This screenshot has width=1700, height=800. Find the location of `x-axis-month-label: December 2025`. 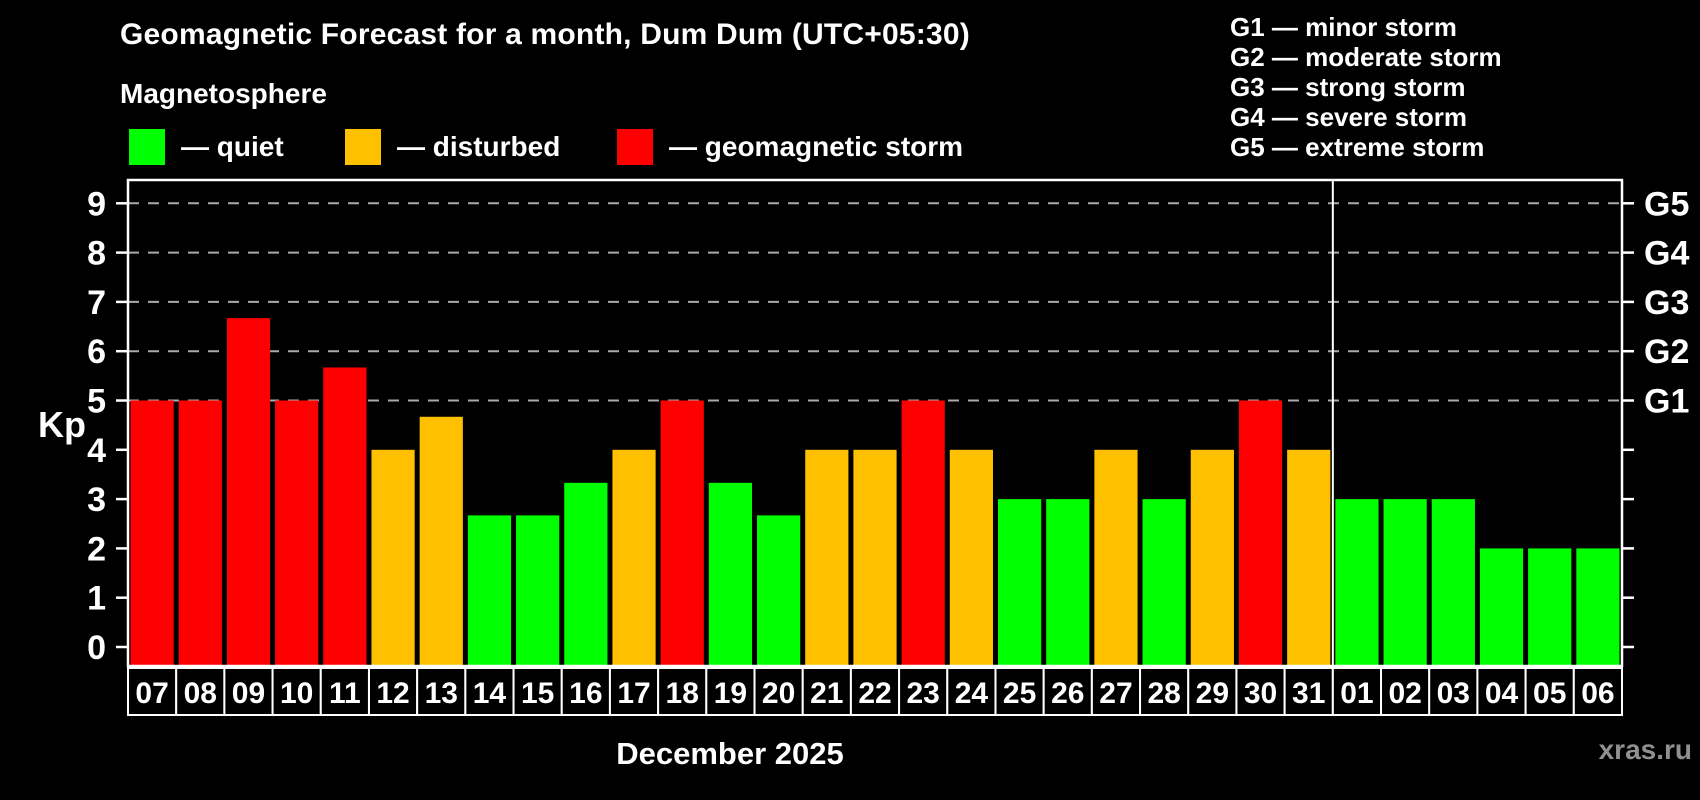

x-axis-month-label: December 2025 is located at coordinates (730, 753).